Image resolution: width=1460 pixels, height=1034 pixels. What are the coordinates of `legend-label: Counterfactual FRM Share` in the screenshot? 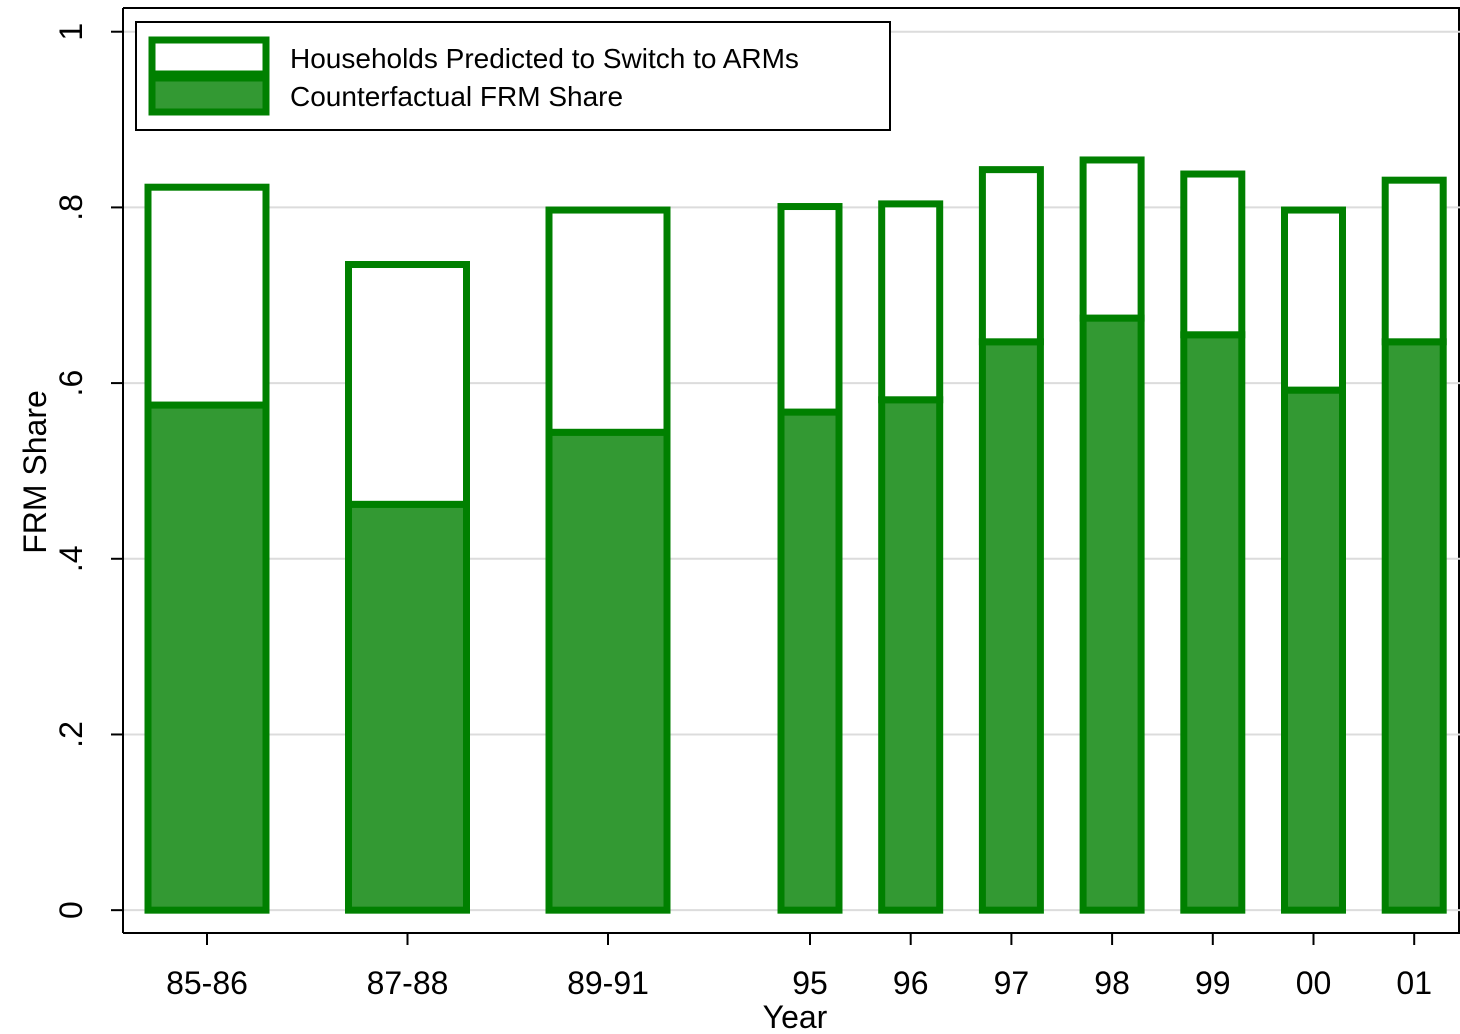 It's located at (456, 96).